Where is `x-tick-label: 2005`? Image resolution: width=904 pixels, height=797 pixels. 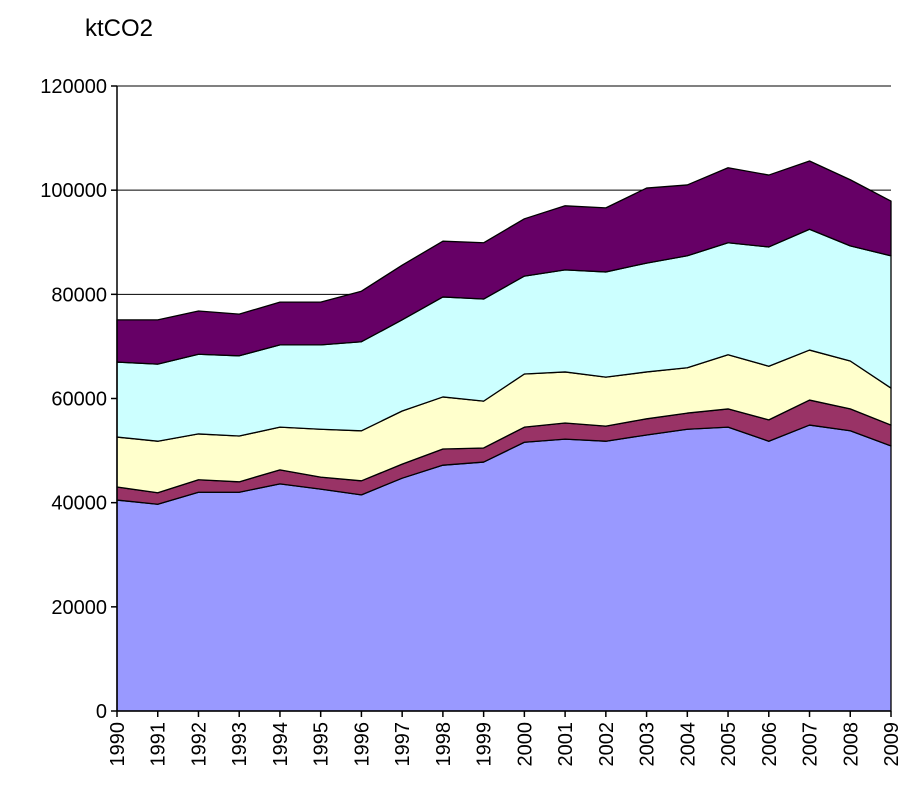
x-tick-label: 2005 is located at coordinates (729, 744).